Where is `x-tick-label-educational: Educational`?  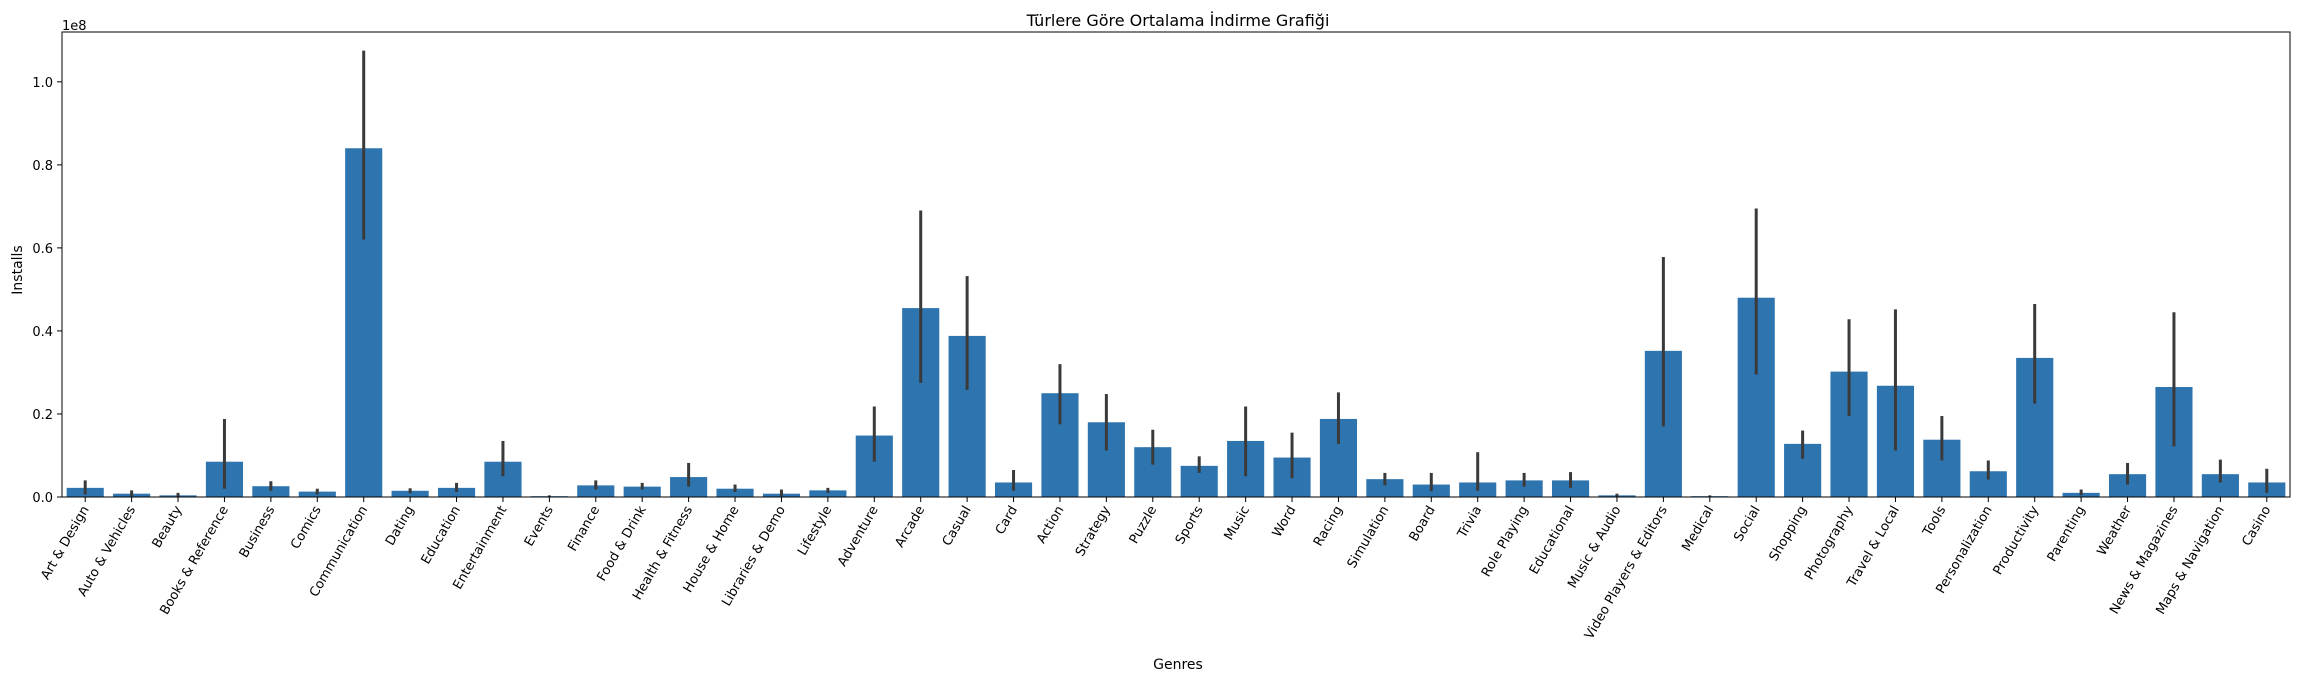
x-tick-label-educational: Educational is located at coordinates (1552, 541).